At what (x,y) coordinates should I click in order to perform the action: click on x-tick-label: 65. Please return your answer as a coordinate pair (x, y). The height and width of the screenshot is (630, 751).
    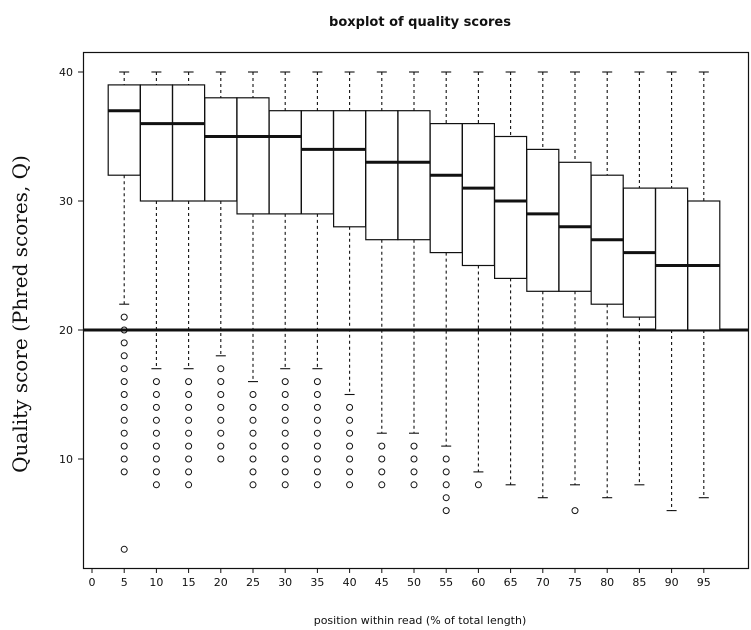
    Looking at the image, I should click on (511, 582).